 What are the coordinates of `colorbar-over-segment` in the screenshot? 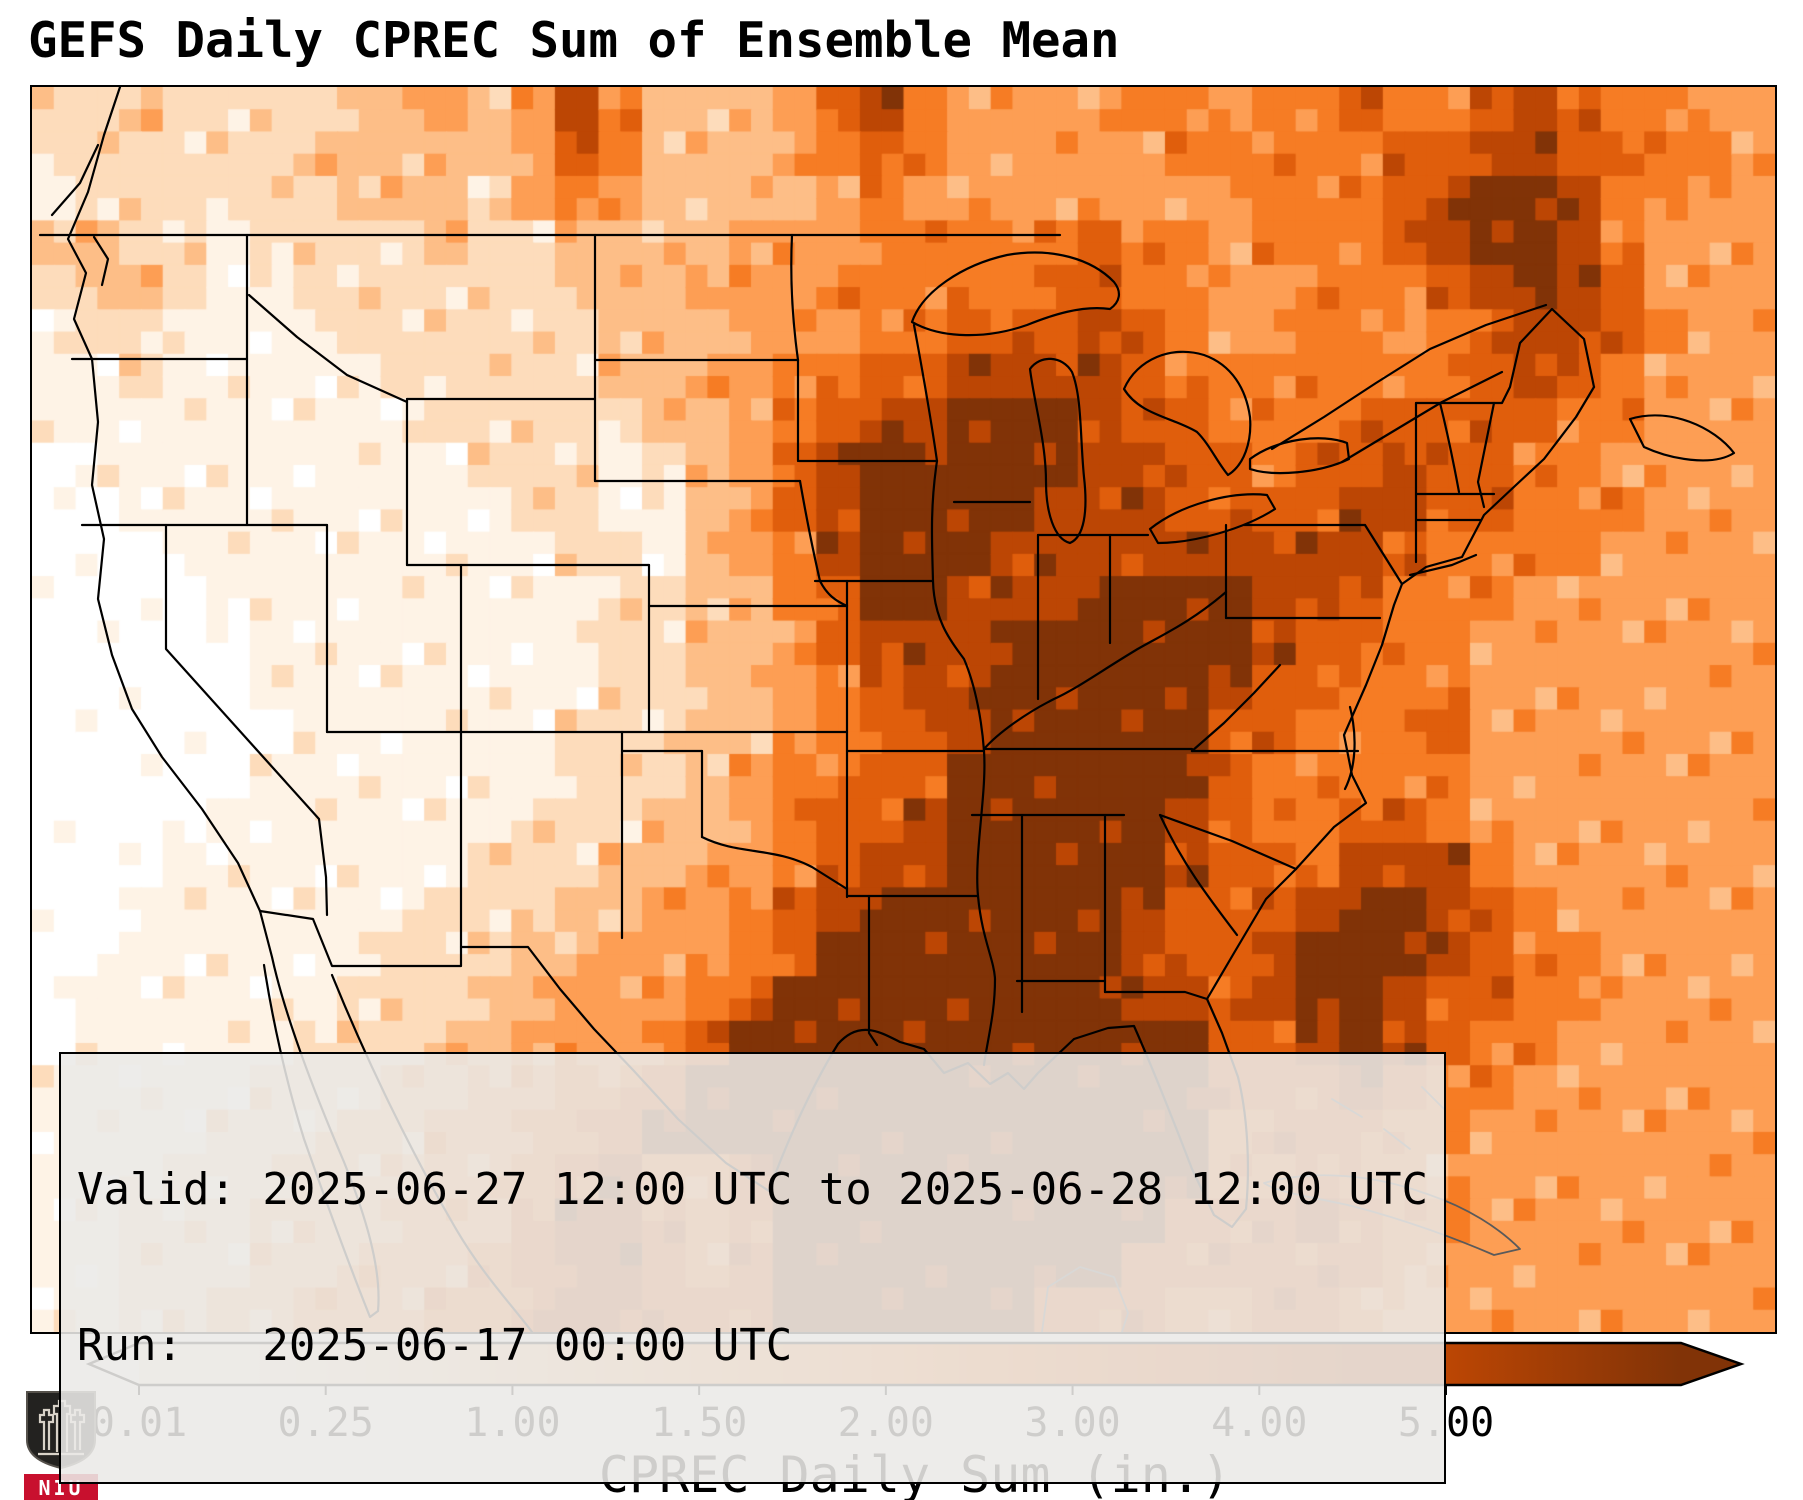 It's located at (1563, 1364).